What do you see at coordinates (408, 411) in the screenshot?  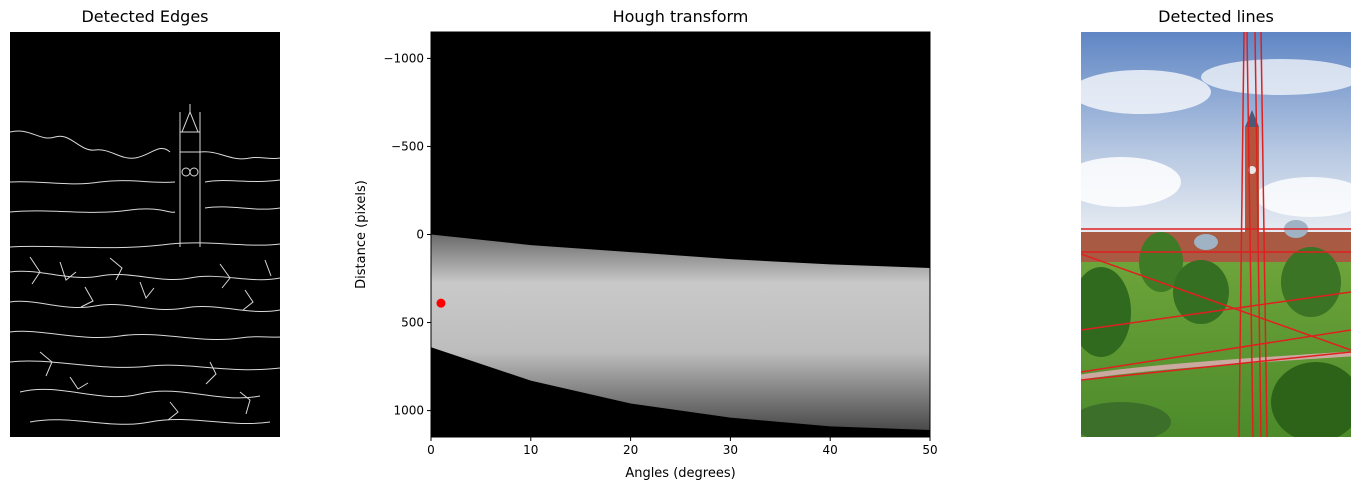 I see `y-tick-label: 1000` at bounding box center [408, 411].